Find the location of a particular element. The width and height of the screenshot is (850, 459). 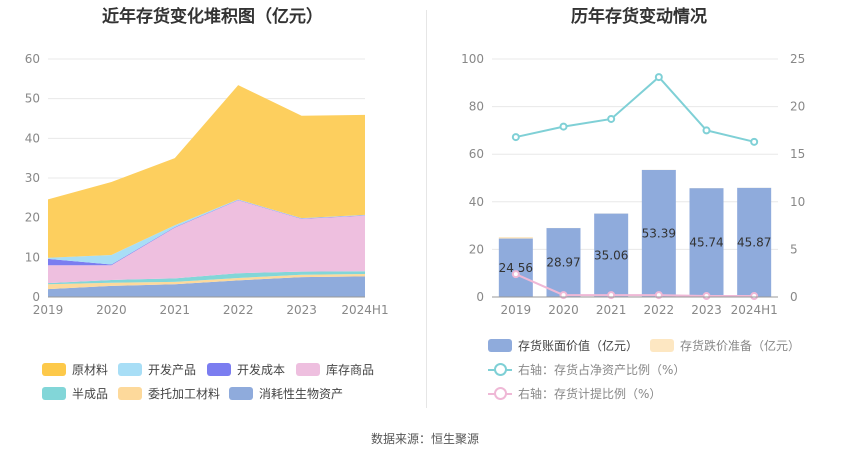

y-tick-label: 0 is located at coordinates (36, 297).